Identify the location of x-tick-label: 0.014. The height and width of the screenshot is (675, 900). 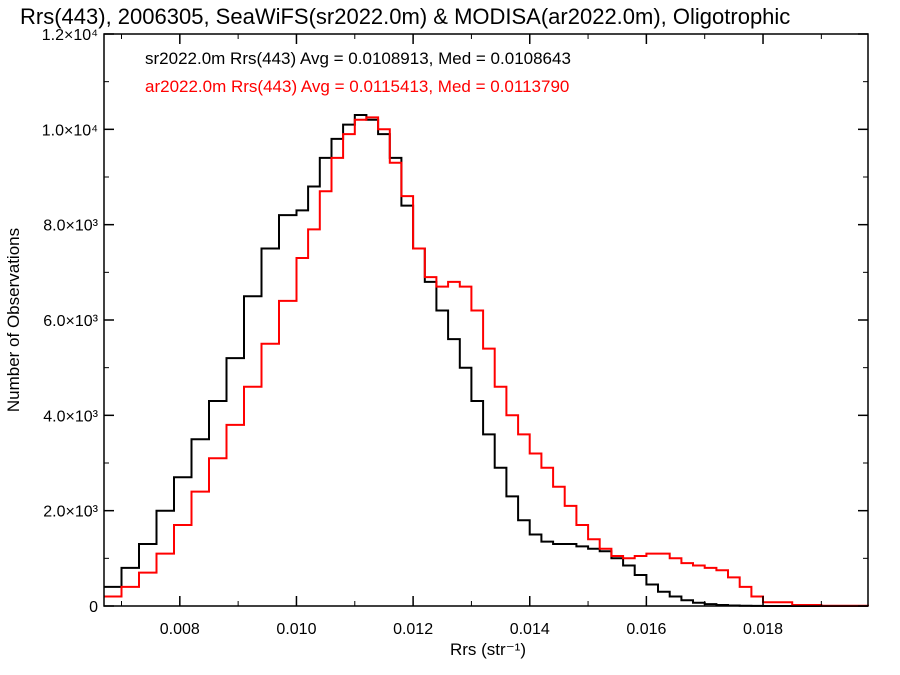
(530, 629).